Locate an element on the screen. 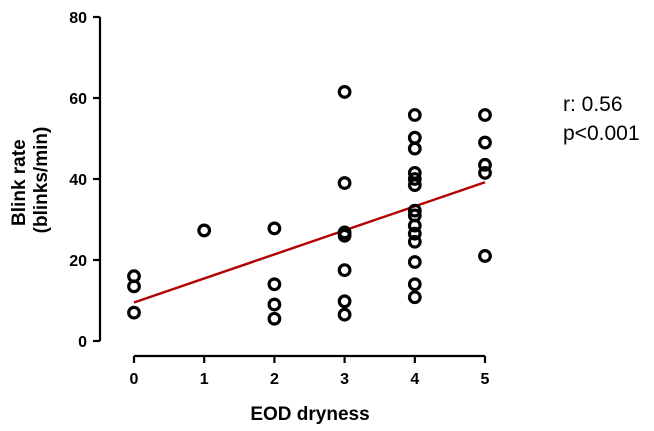  y-tick-label: 20 is located at coordinates (78, 261).